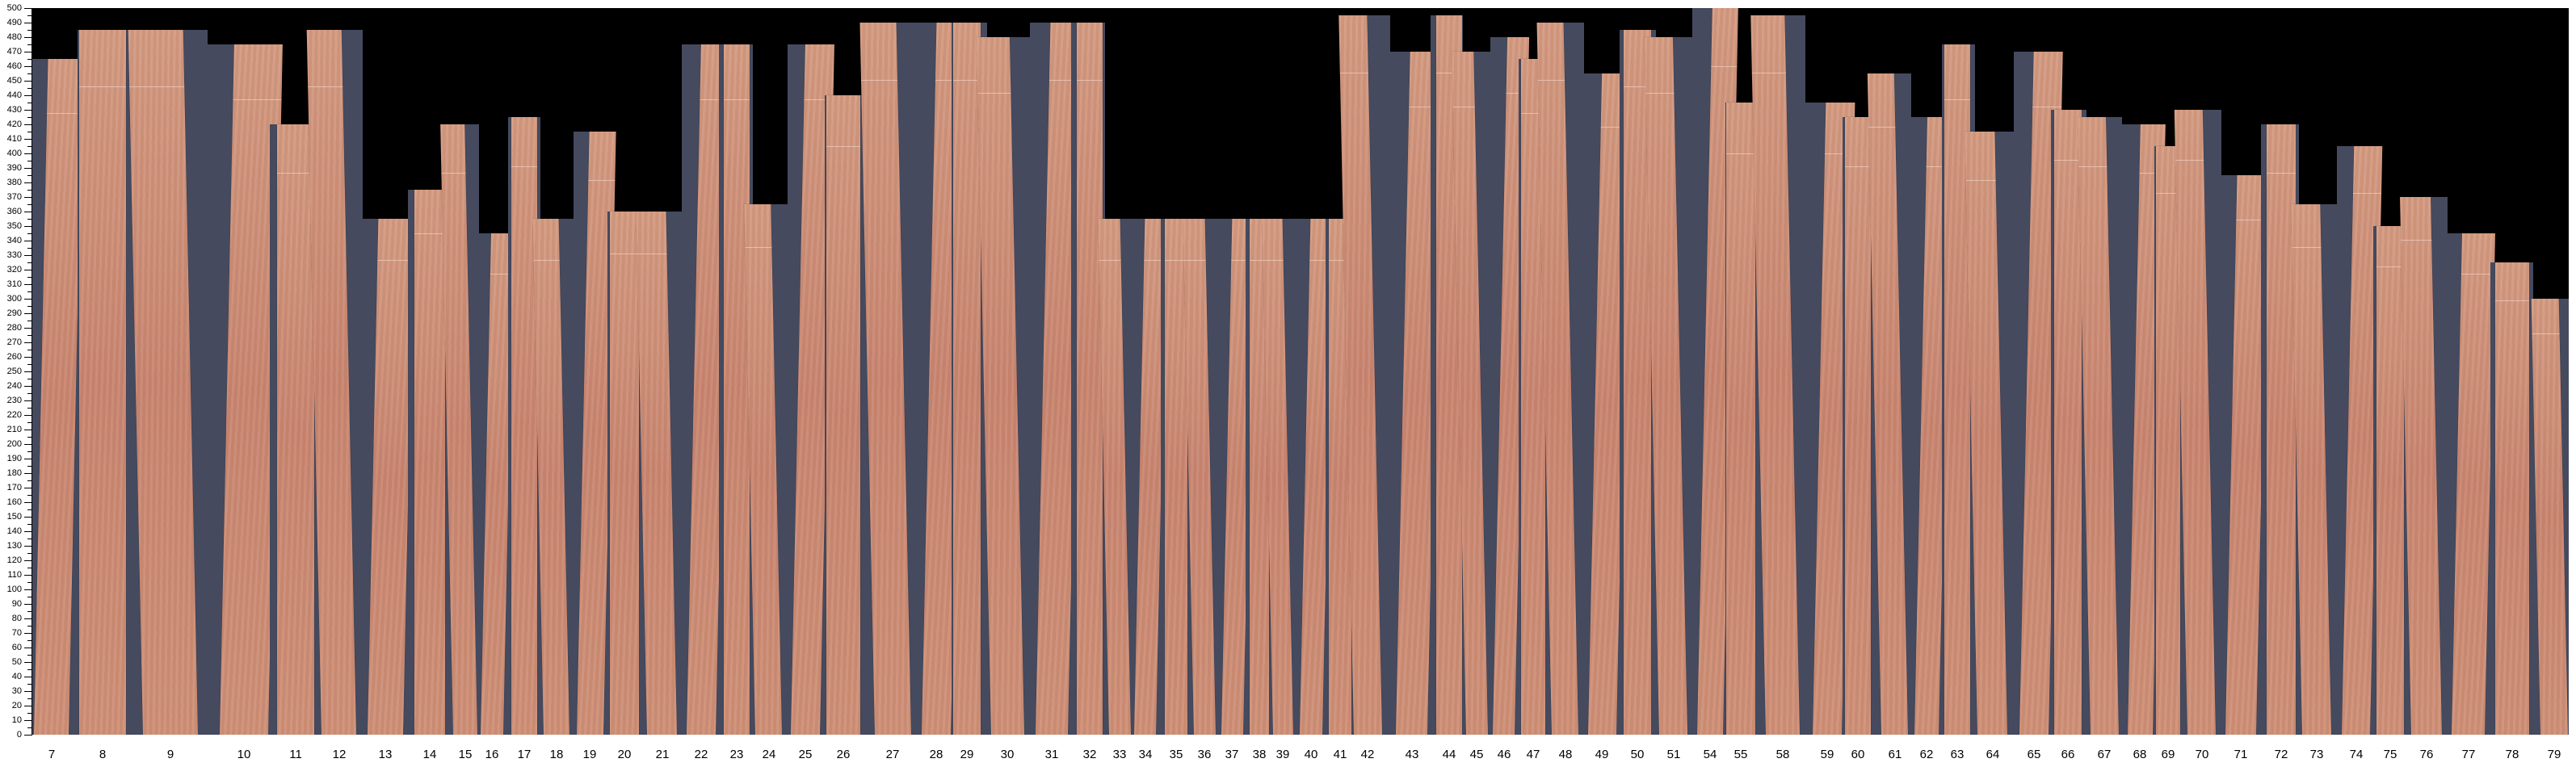 Image resolution: width=2576 pixels, height=767 pixels. What do you see at coordinates (14, 342) in the screenshot?
I see `y-tick-label: 270` at bounding box center [14, 342].